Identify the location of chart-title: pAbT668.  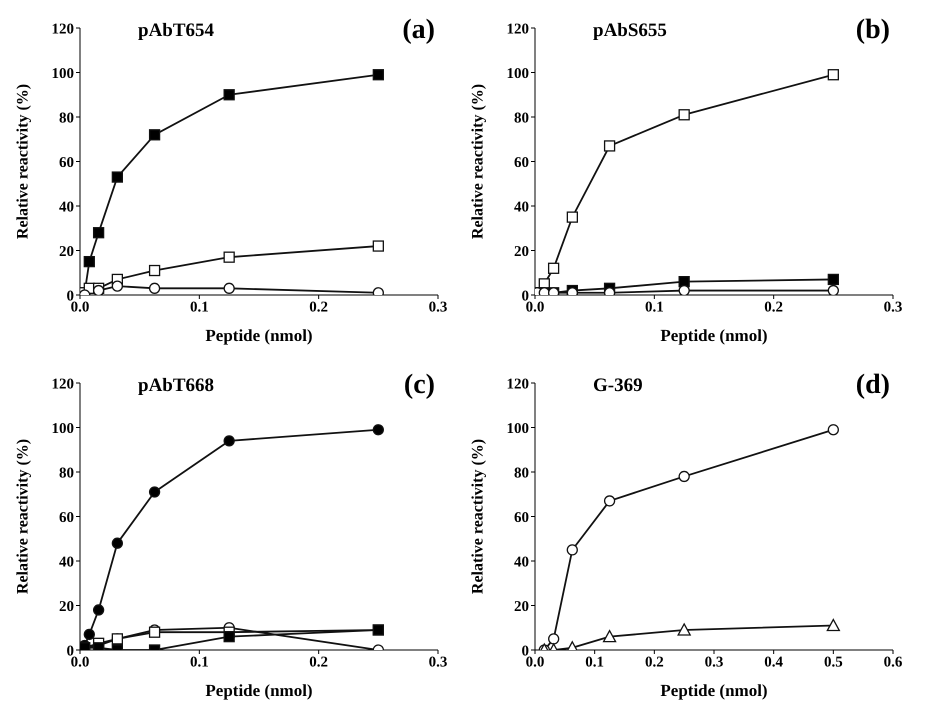
(176, 386).